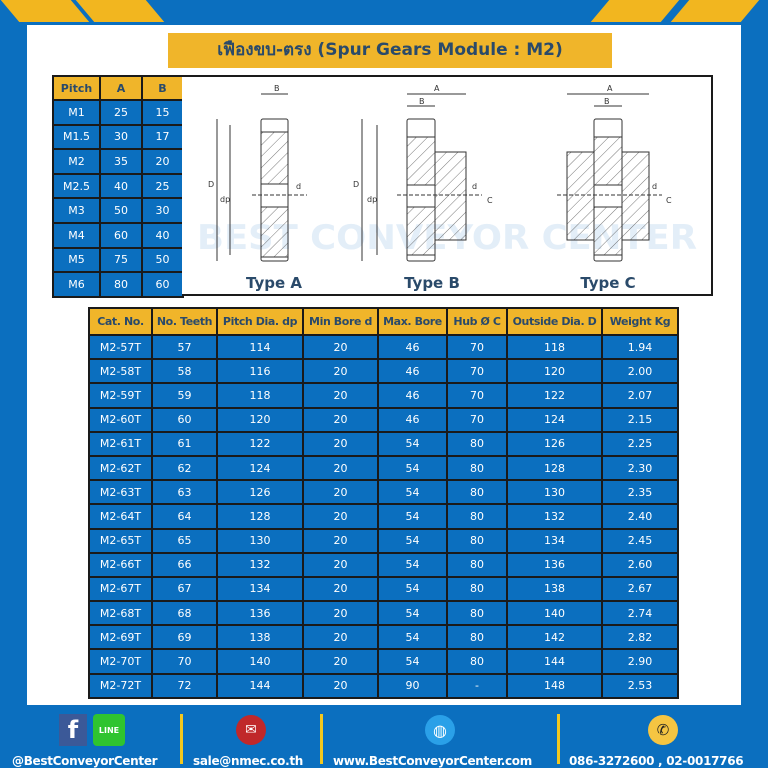  I want to click on facebook-icon: f, so click(73, 730).